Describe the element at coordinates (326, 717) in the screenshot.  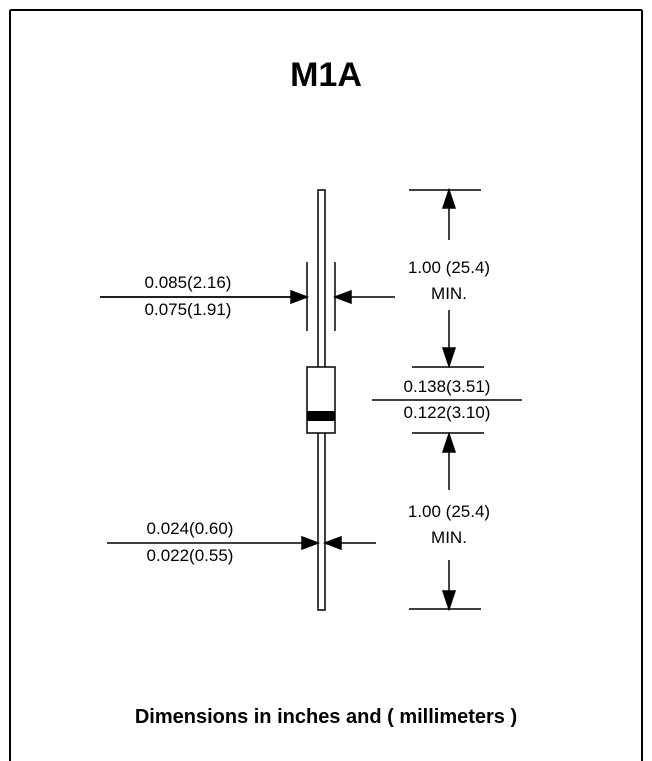
I see `units-note: Dimensions in inches and ( millimeters )` at that location.